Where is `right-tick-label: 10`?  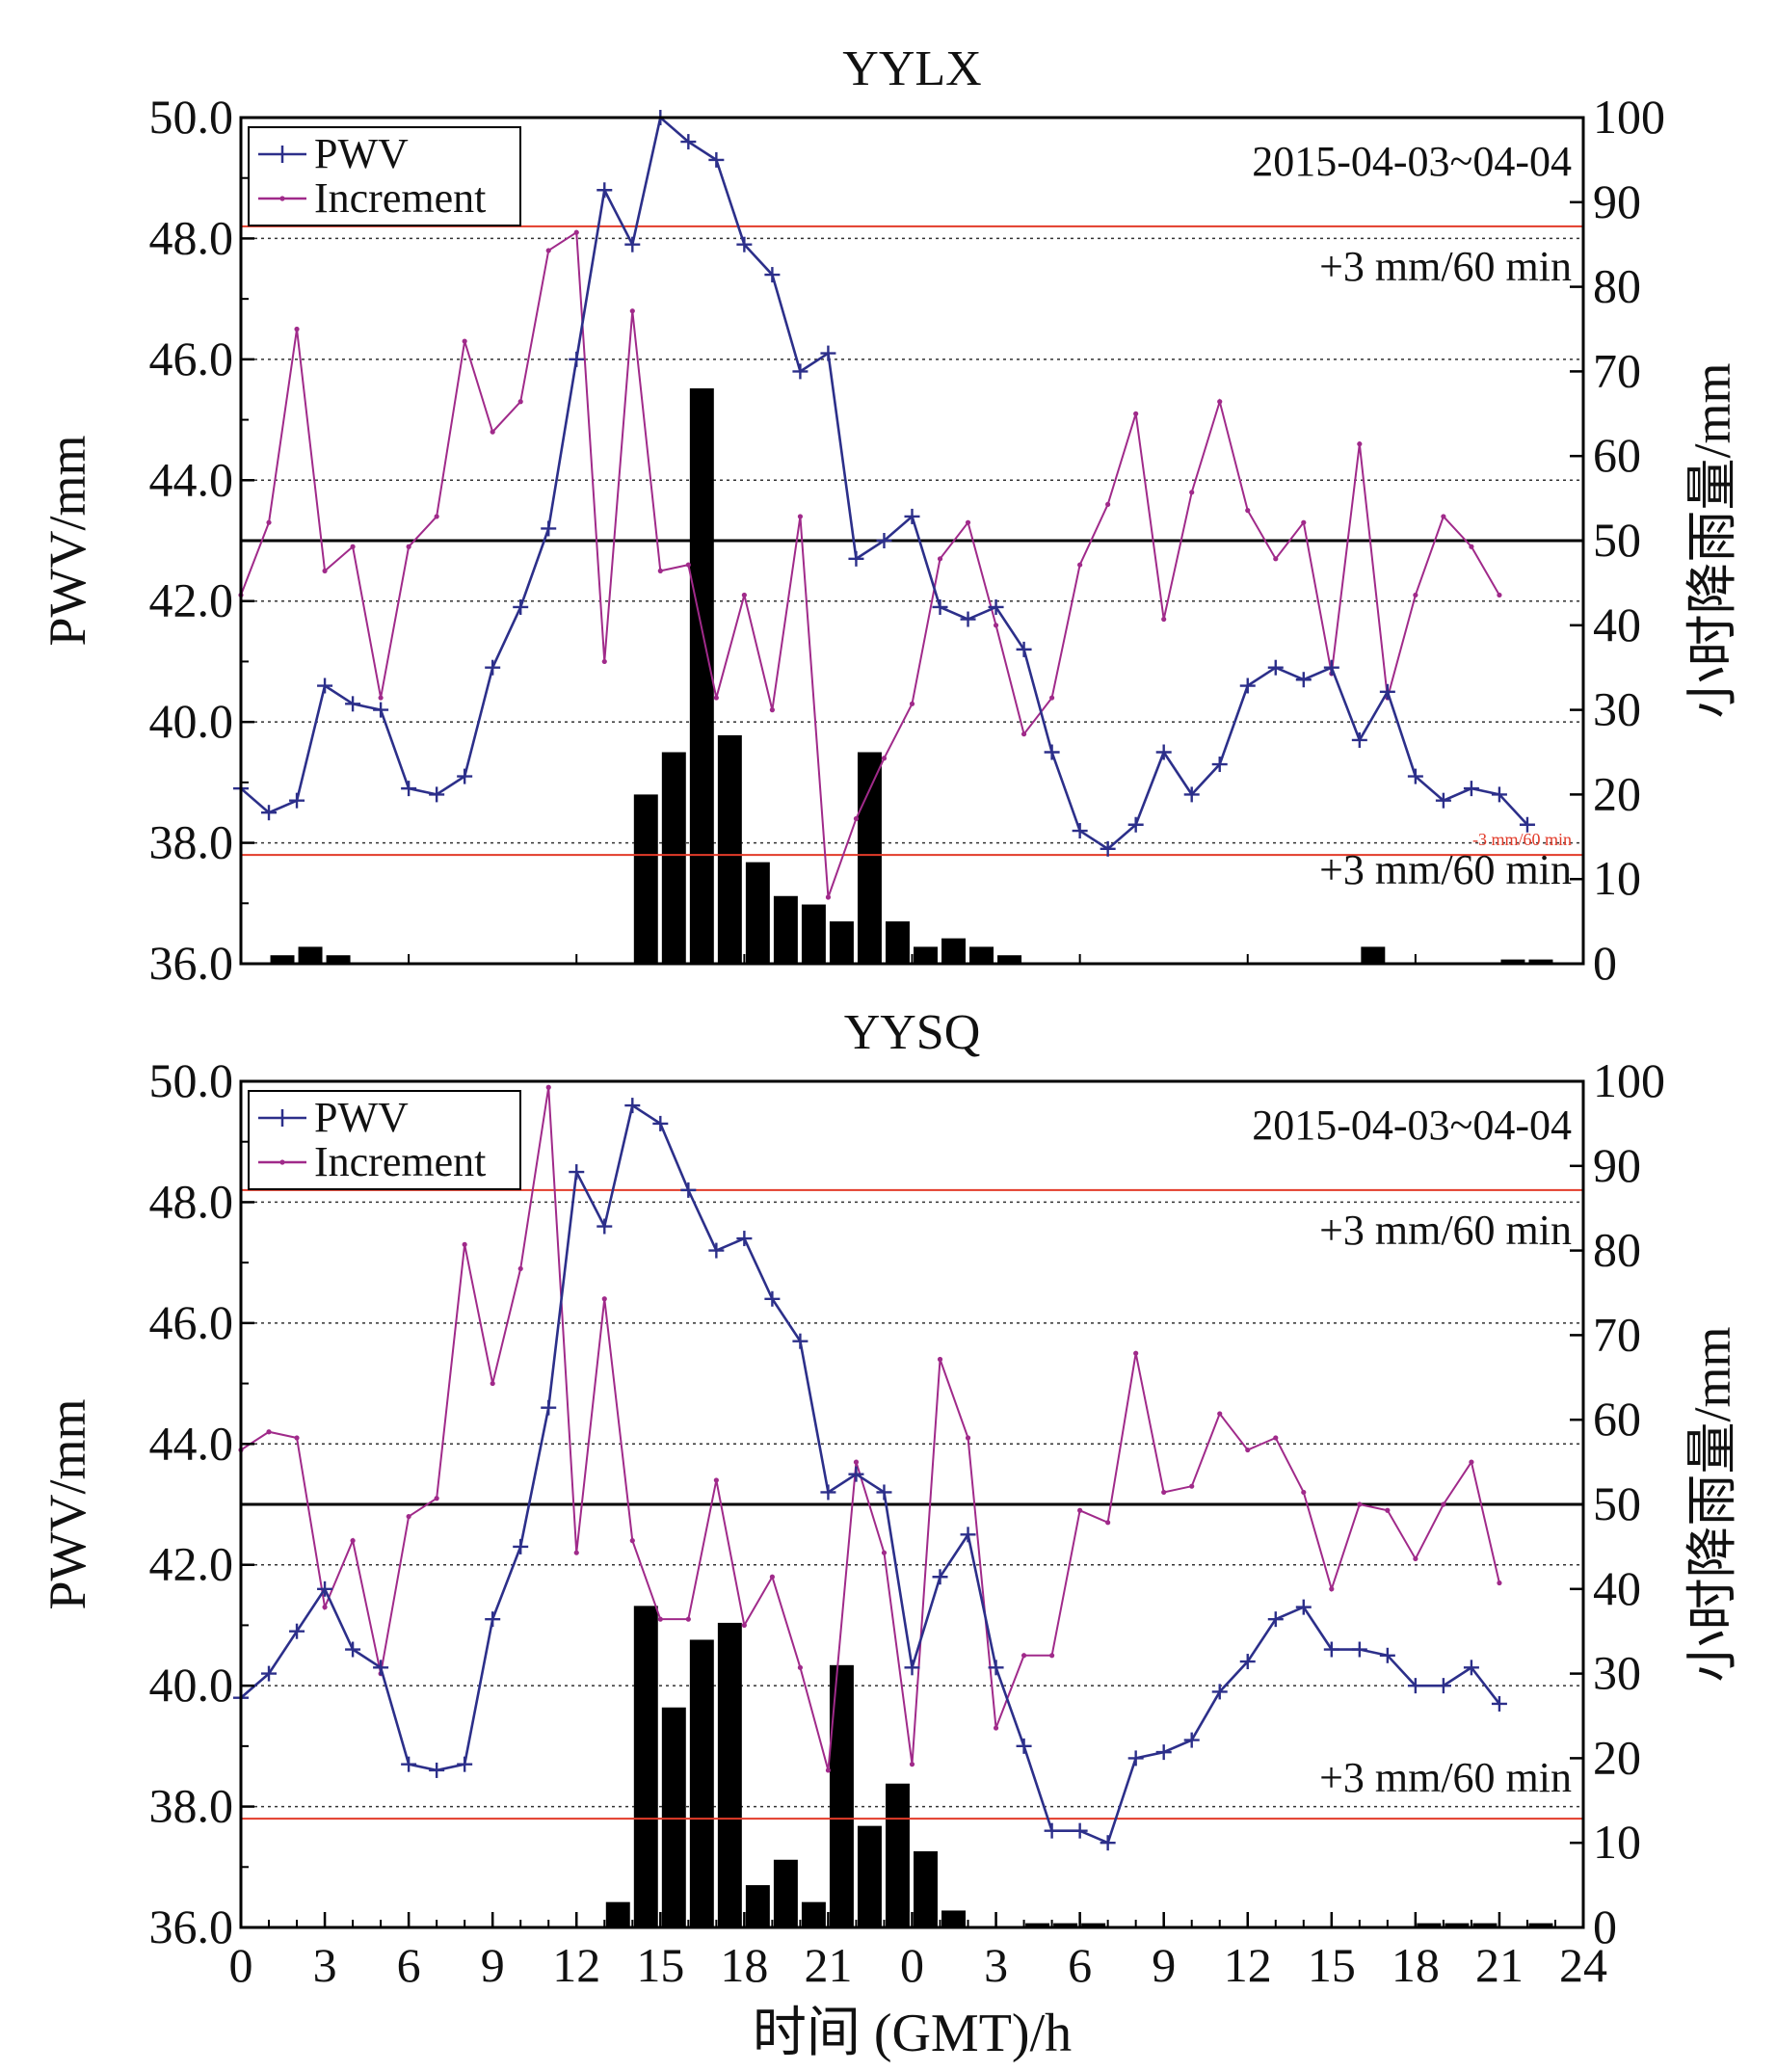 right-tick-label: 10 is located at coordinates (1617, 878).